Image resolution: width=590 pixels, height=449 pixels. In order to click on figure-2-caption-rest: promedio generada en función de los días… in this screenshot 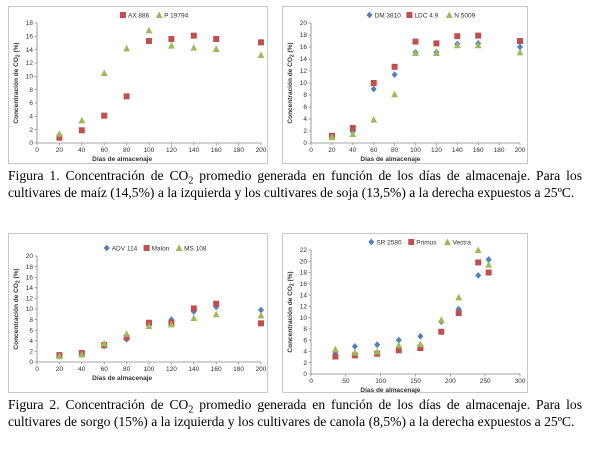, I will do `click(295, 413)`.